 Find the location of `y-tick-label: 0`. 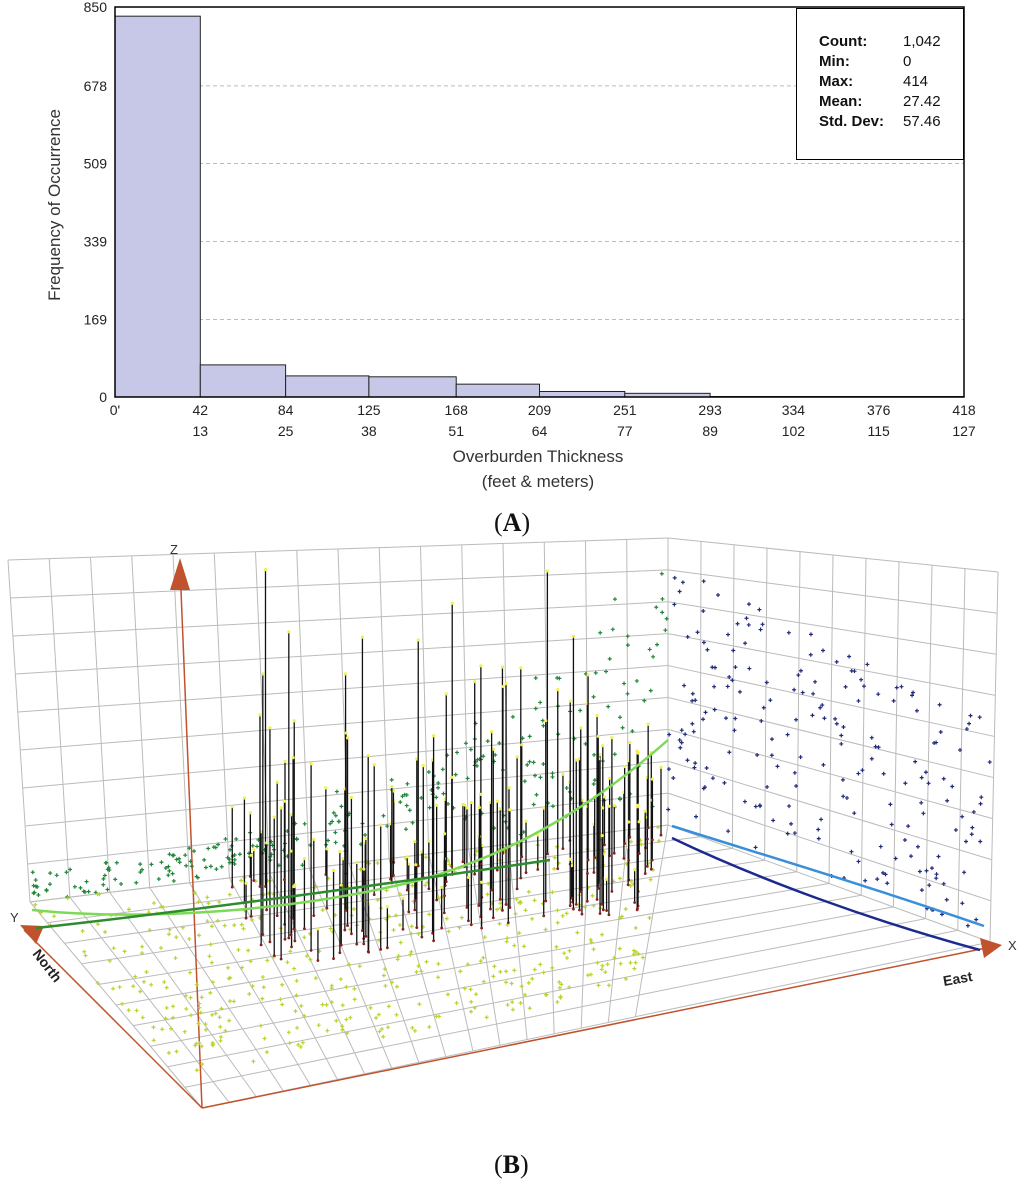

y-tick-label: 0 is located at coordinates (103, 397).